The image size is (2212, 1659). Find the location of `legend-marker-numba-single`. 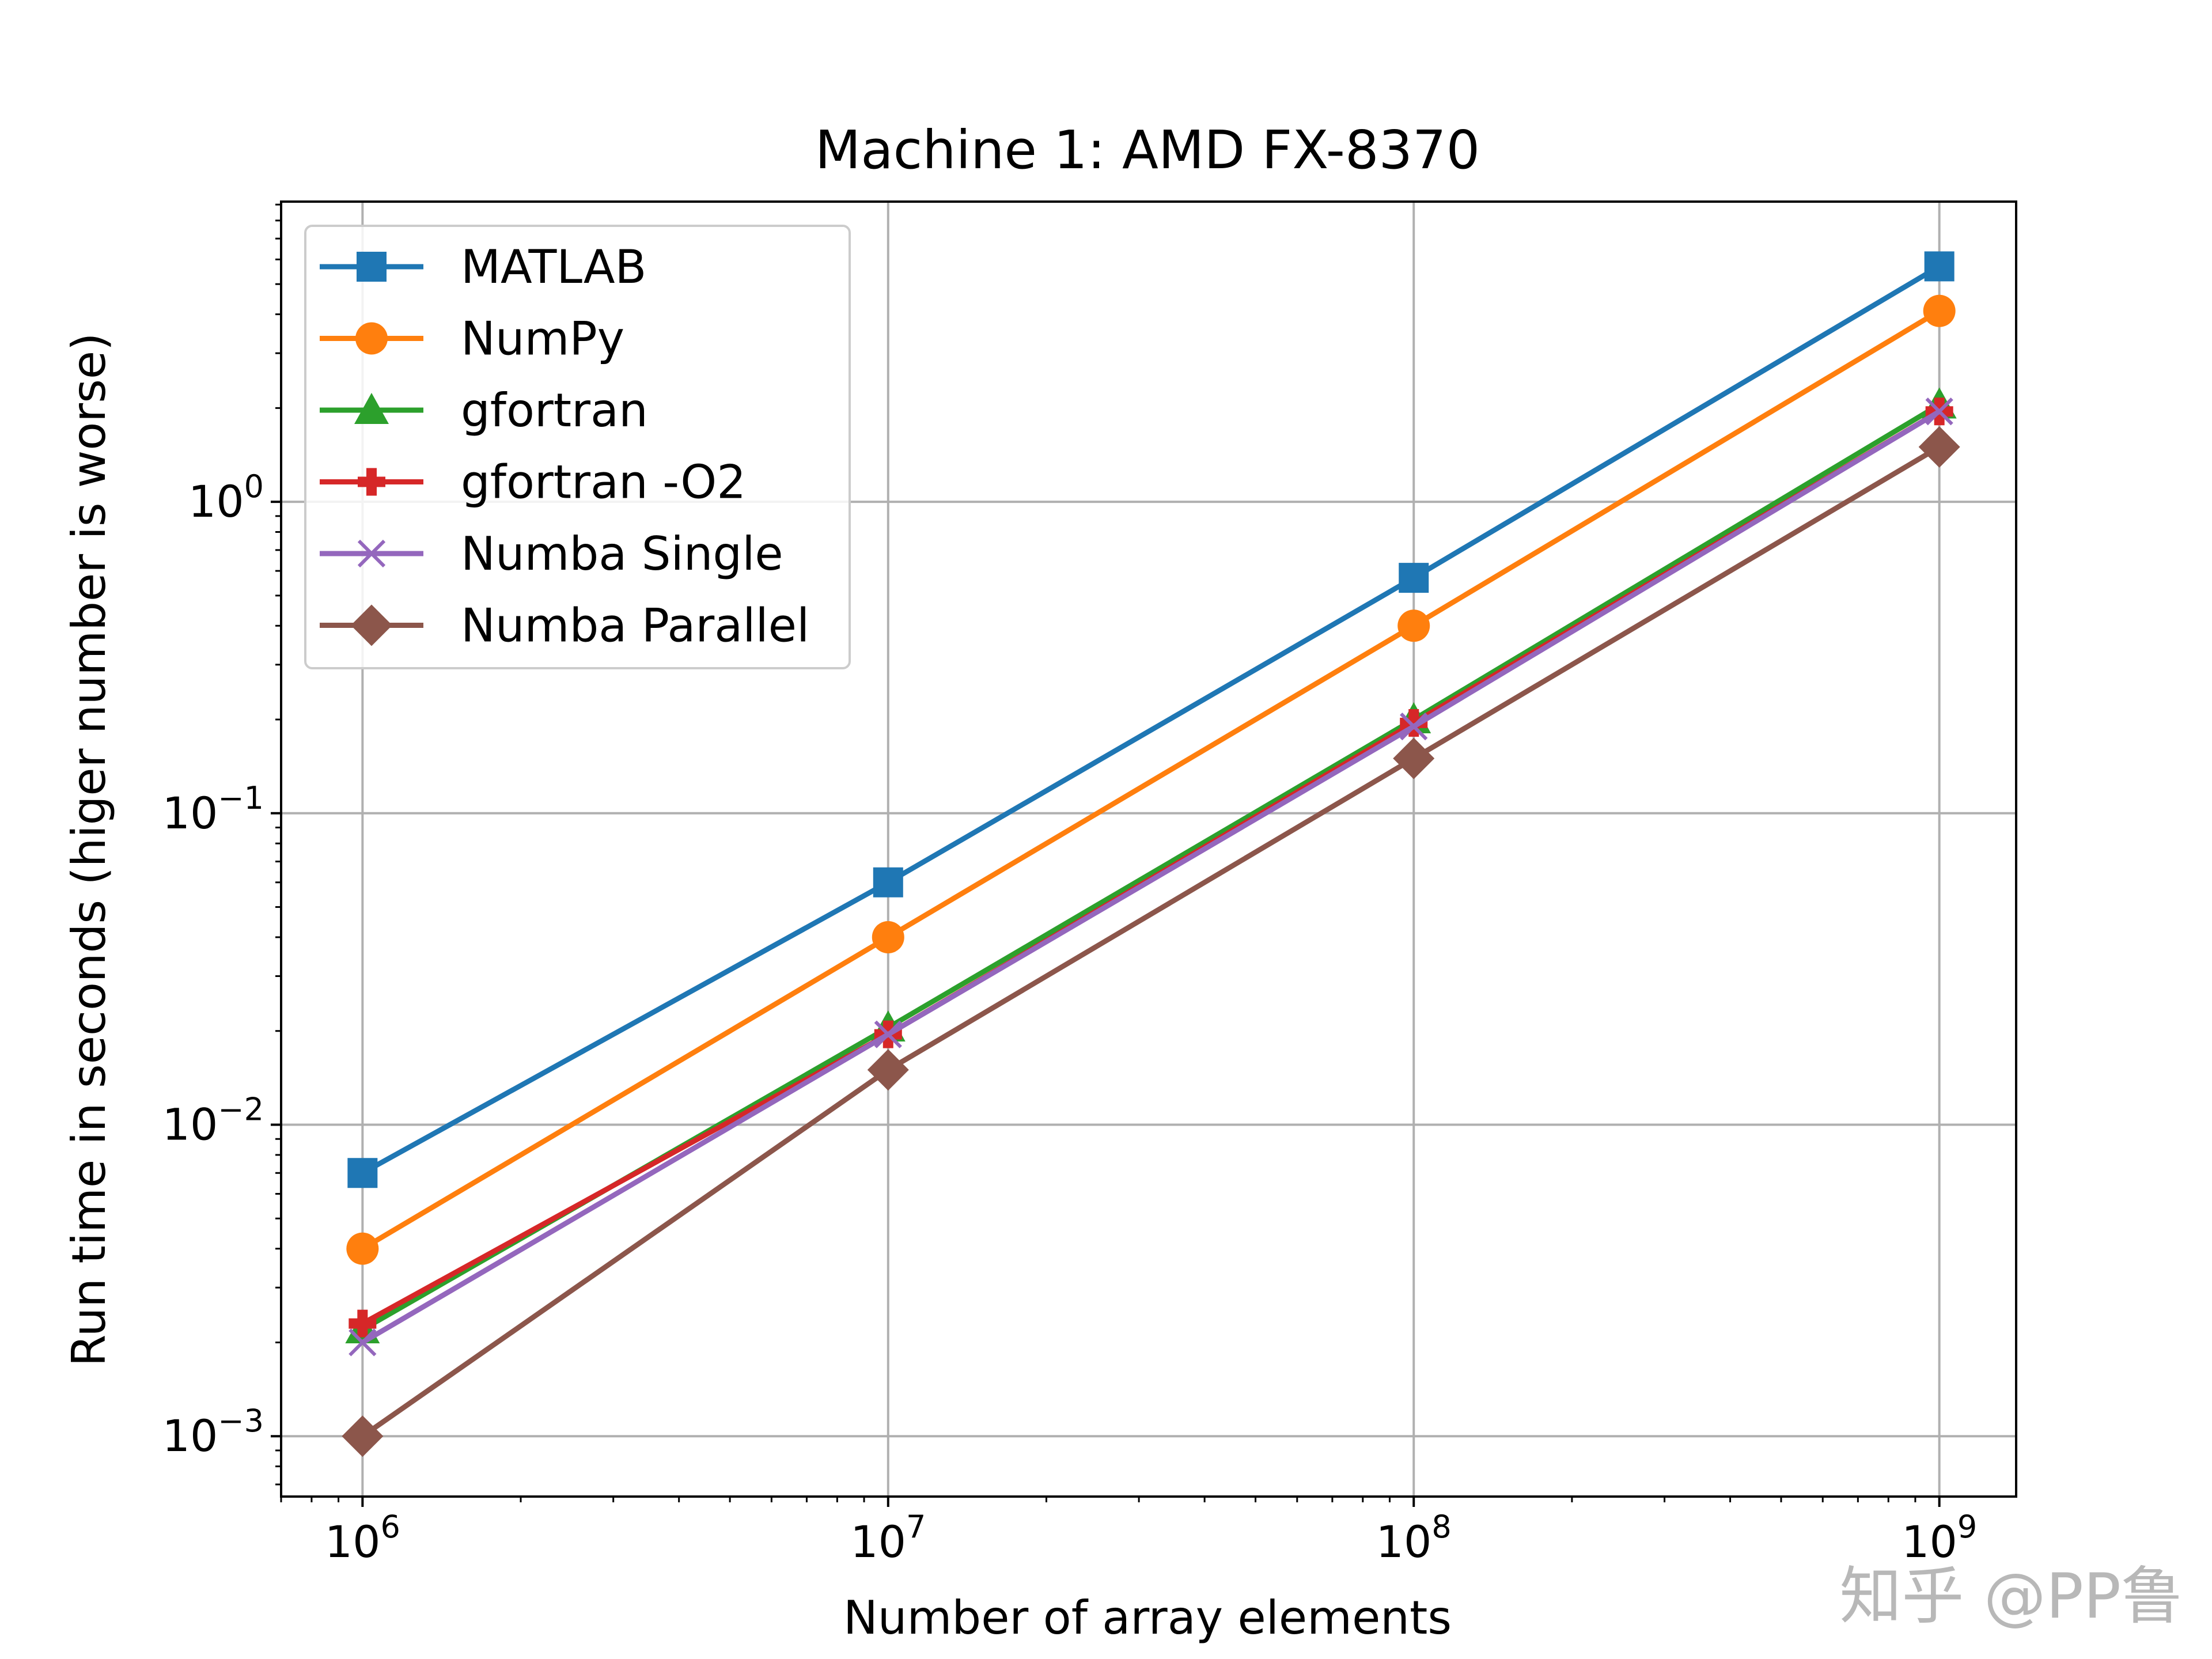

legend-marker-numba-single is located at coordinates (371, 553).